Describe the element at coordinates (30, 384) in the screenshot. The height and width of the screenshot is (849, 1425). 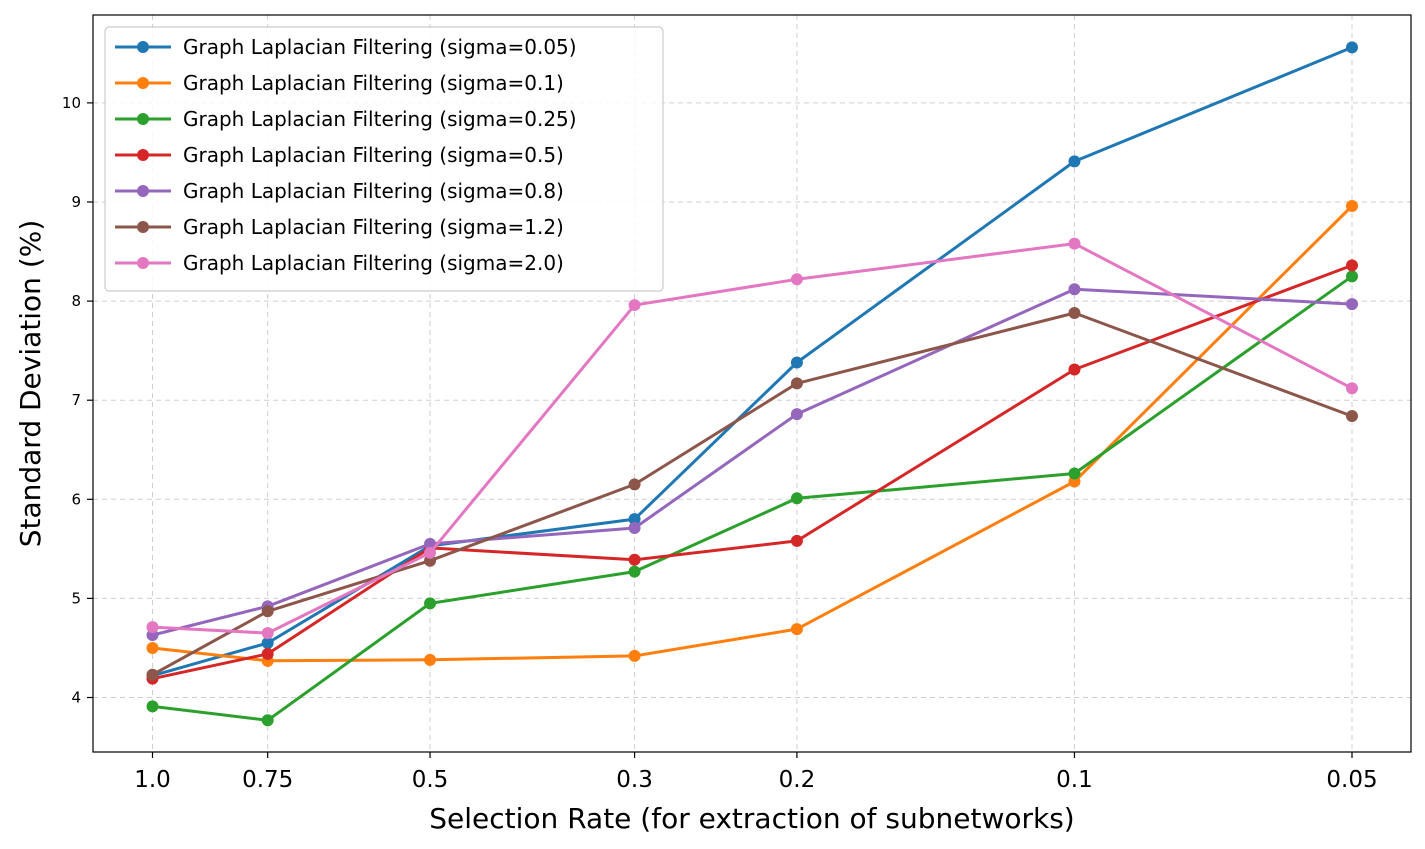
I see `y-axis-title: Standard Deviation (%)` at that location.